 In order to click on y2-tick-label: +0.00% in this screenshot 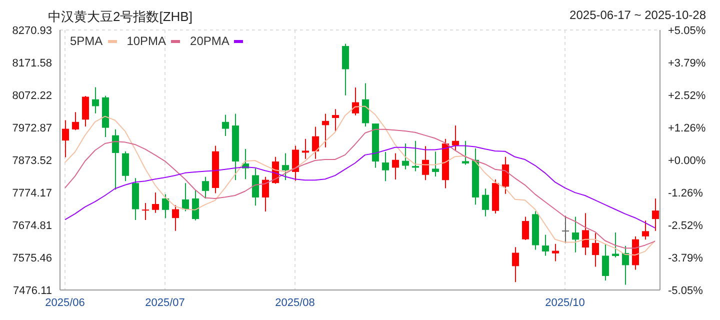, I will do `click(687, 160)`.